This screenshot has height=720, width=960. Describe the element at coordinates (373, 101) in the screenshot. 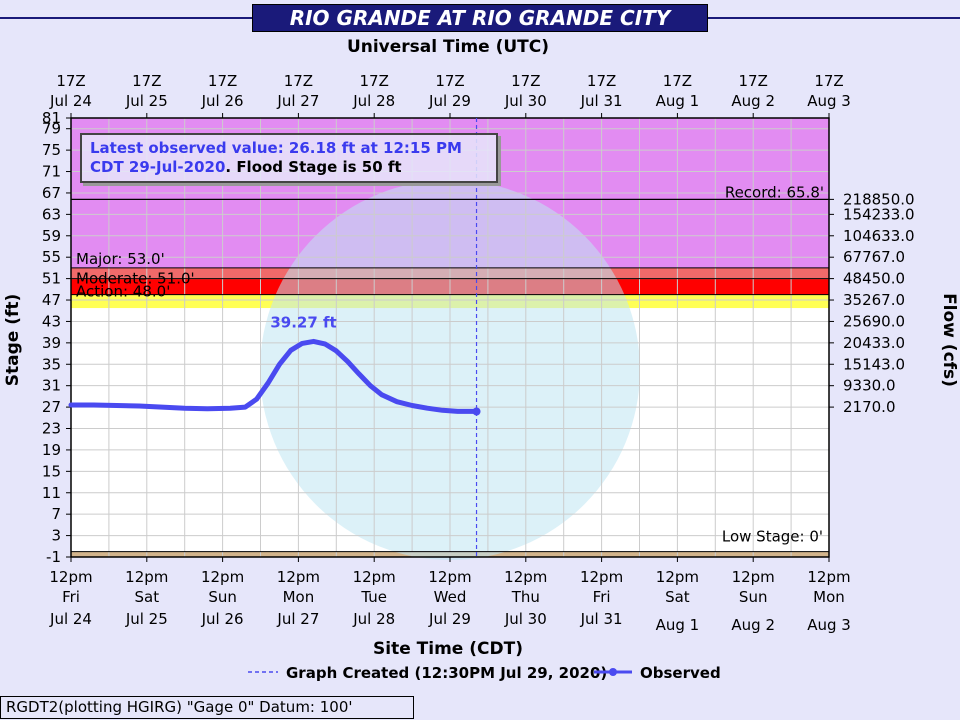

I see `top-tick-label-date: Jul 28` at that location.